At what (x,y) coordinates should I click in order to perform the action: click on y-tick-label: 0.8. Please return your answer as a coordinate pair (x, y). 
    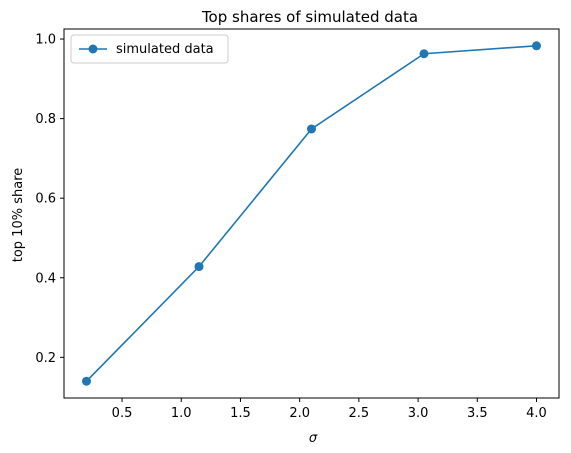
    Looking at the image, I should click on (45, 119).